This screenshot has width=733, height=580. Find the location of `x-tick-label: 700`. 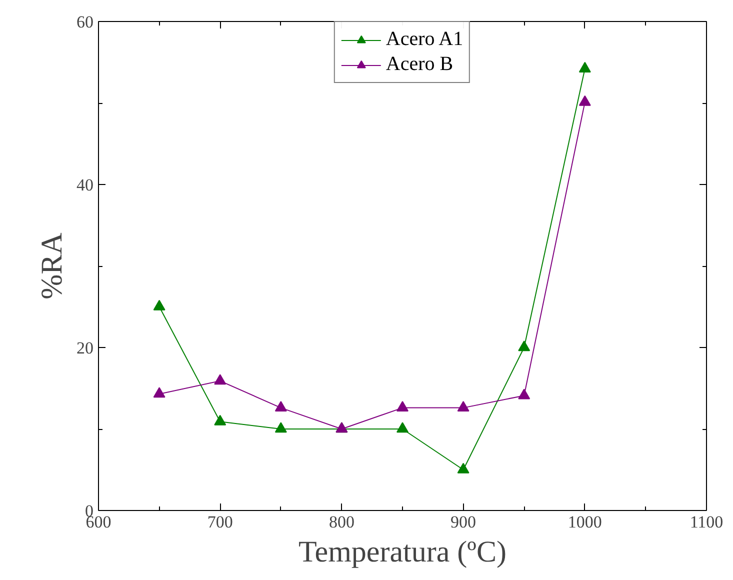

x-tick-label: 700 is located at coordinates (220, 522).